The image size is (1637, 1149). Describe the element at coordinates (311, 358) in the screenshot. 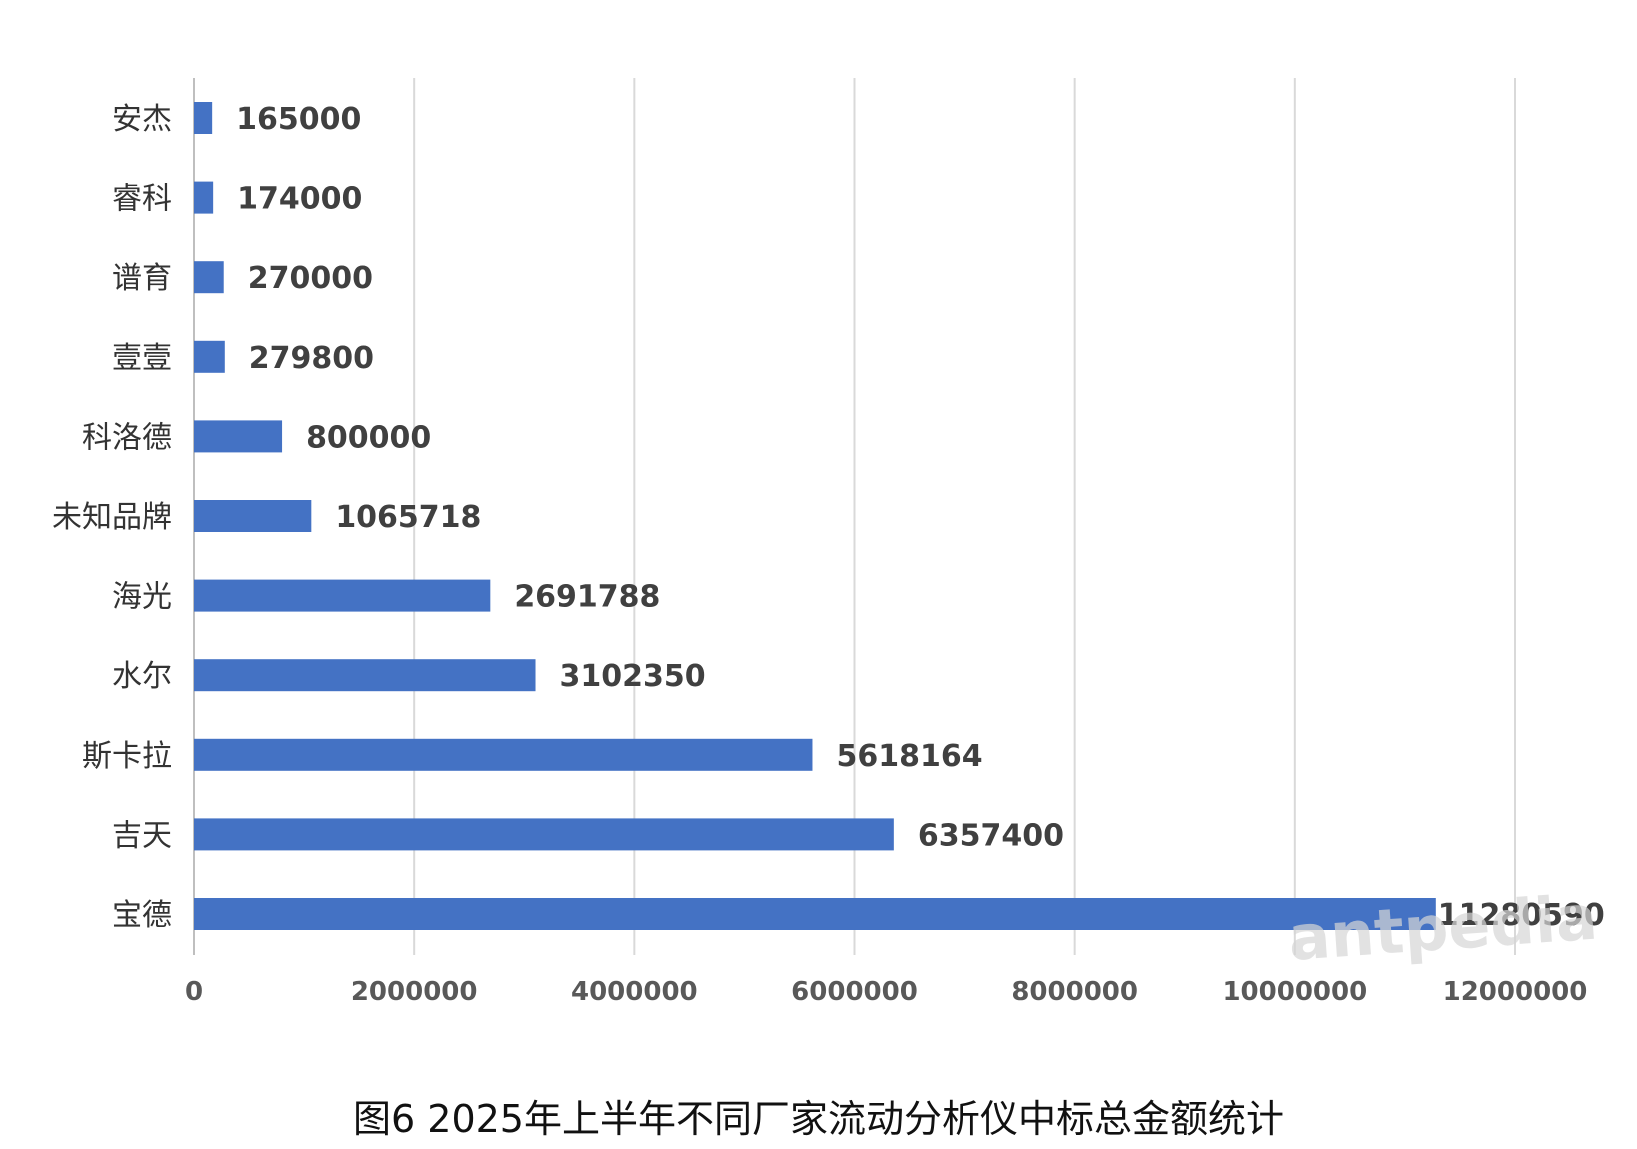

I see `data-label: 279800` at that location.